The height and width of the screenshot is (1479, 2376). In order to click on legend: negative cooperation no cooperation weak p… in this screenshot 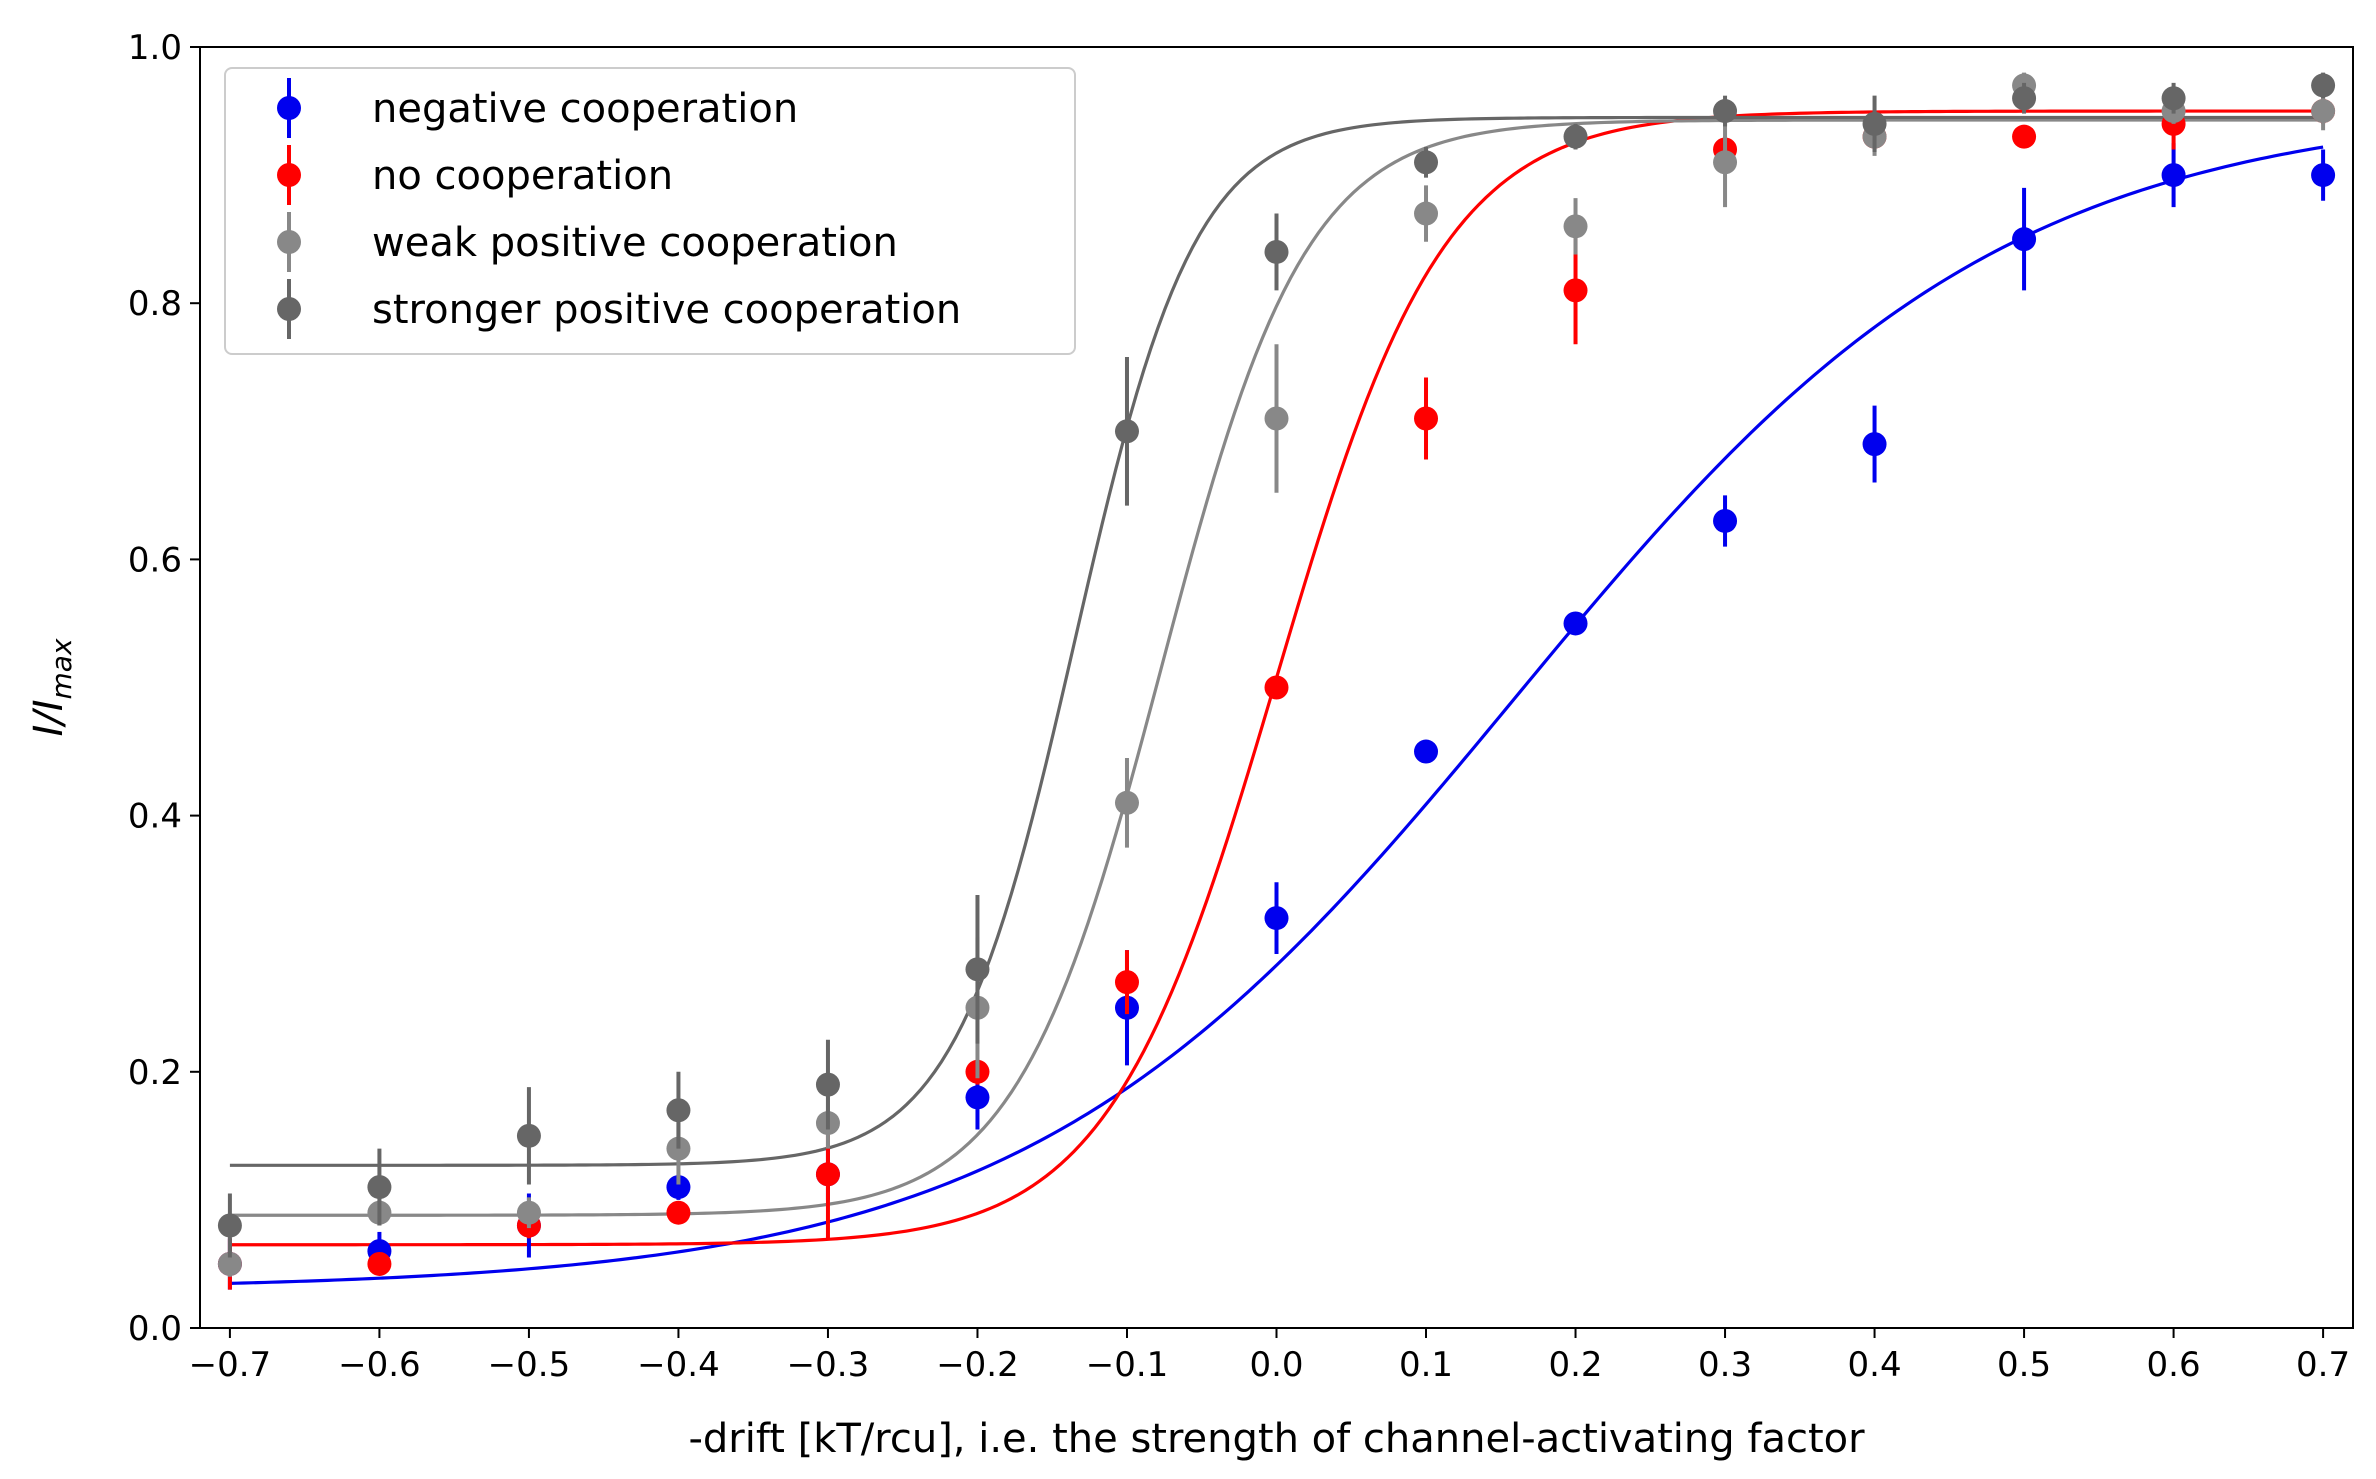, I will do `click(650, 211)`.